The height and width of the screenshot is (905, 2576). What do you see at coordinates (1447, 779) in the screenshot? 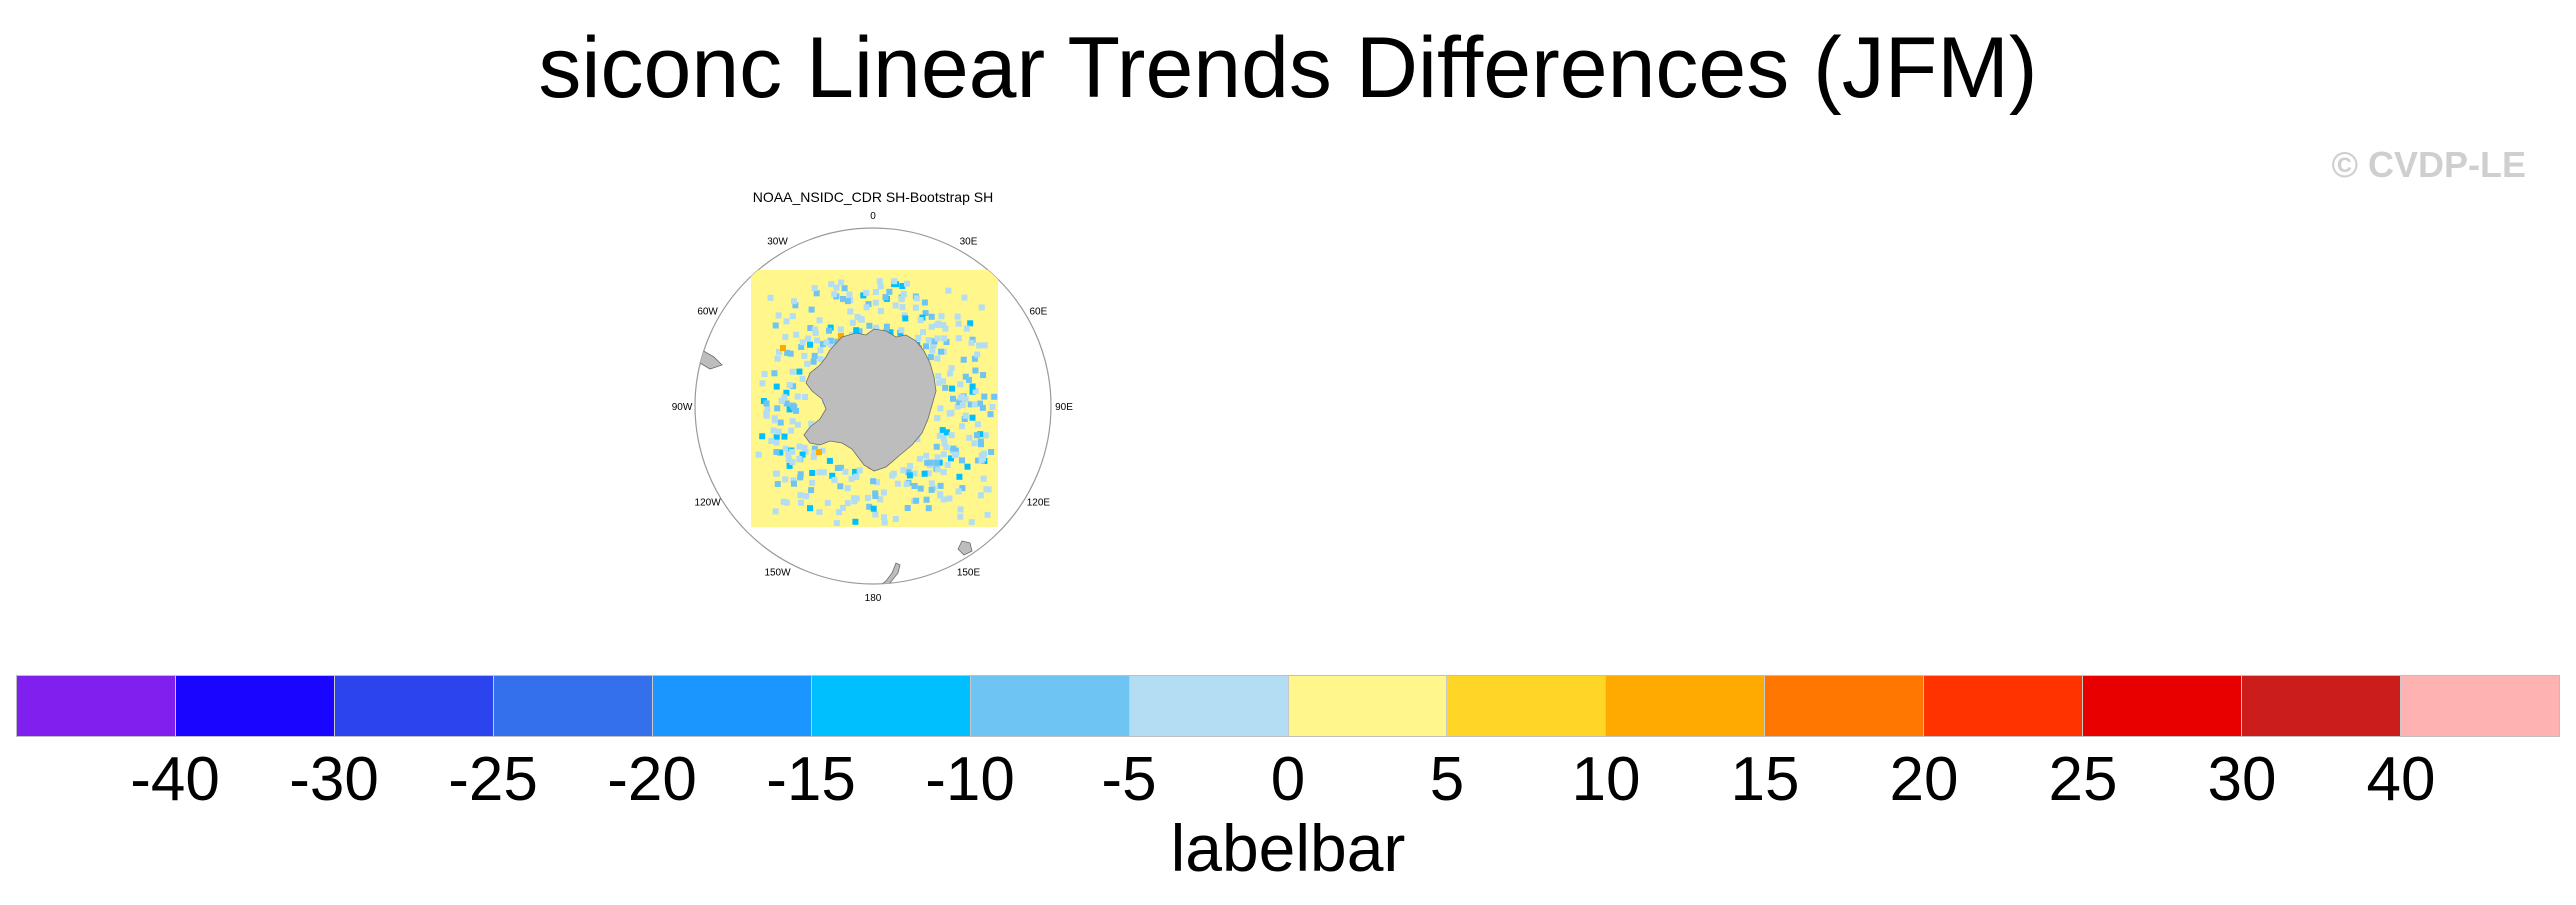
I see `colorbar-tick-label: 5` at bounding box center [1447, 779].